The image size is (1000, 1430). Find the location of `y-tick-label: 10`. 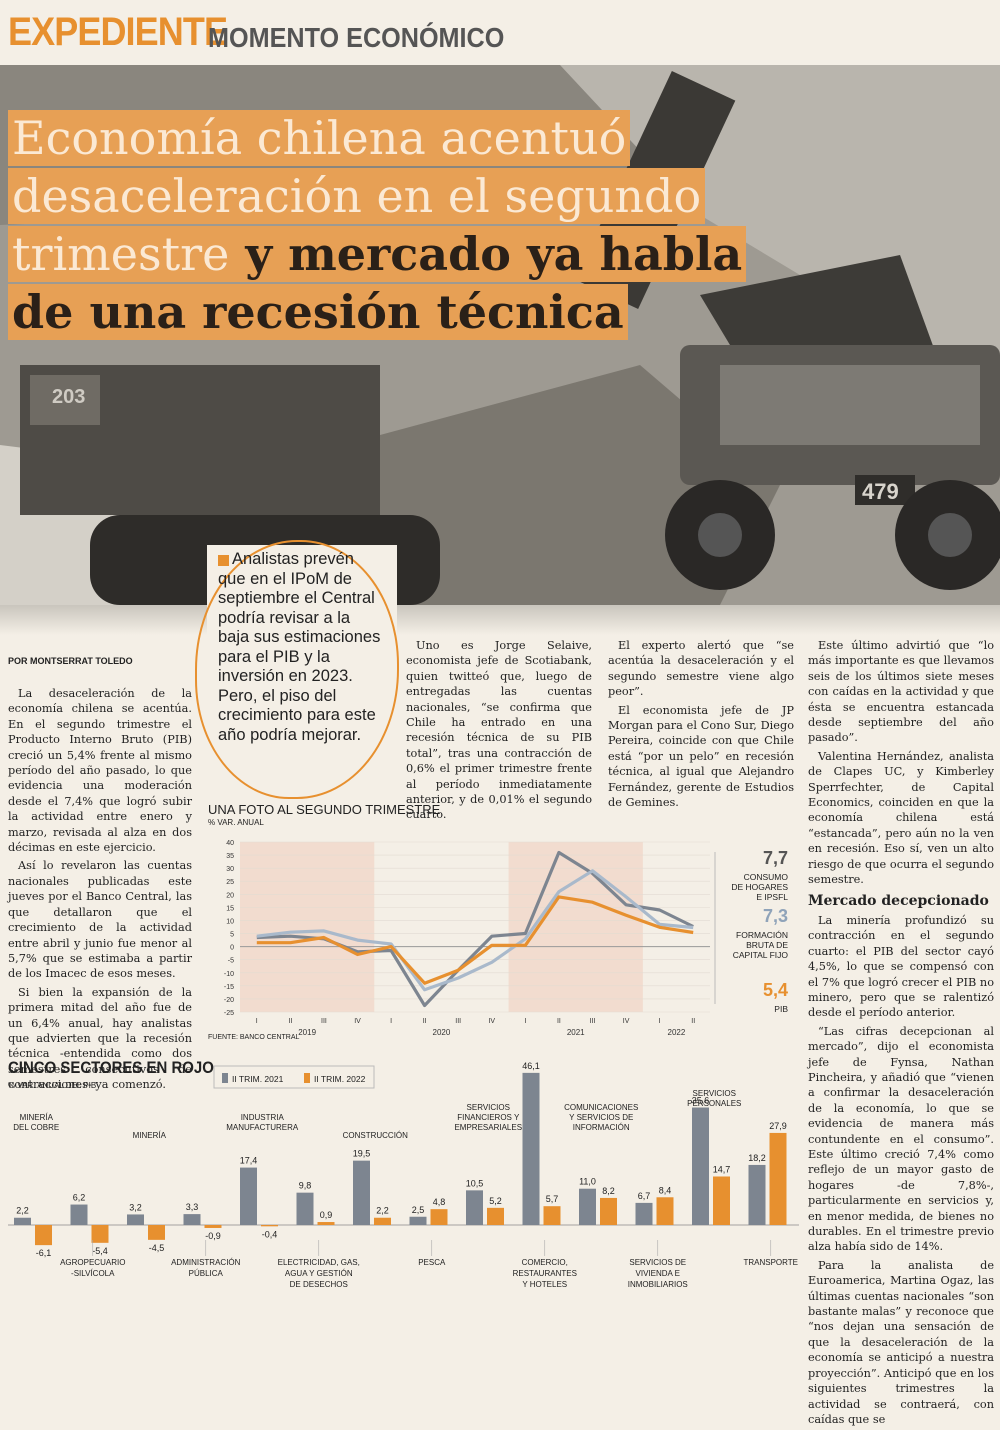

y-tick-label: 10 is located at coordinates (230, 921).